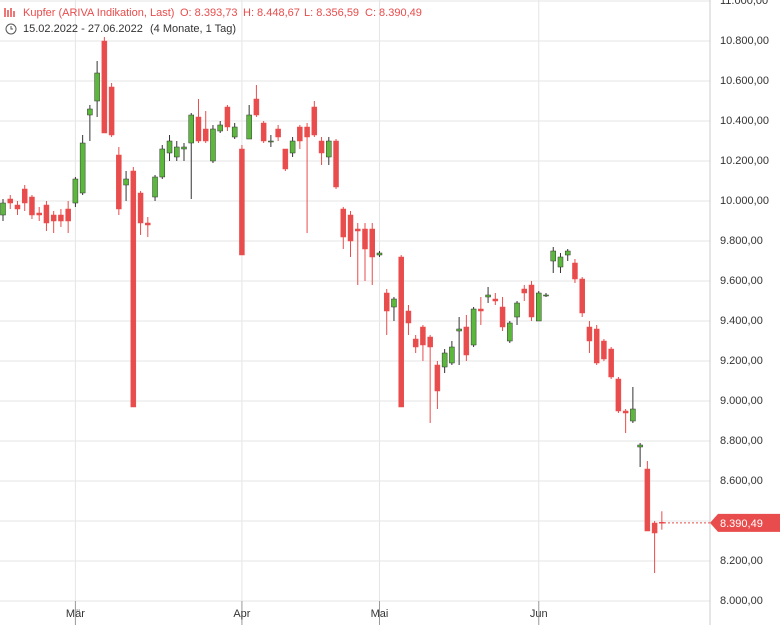  I want to click on y-tick-label: 8.200,00, so click(741, 561).